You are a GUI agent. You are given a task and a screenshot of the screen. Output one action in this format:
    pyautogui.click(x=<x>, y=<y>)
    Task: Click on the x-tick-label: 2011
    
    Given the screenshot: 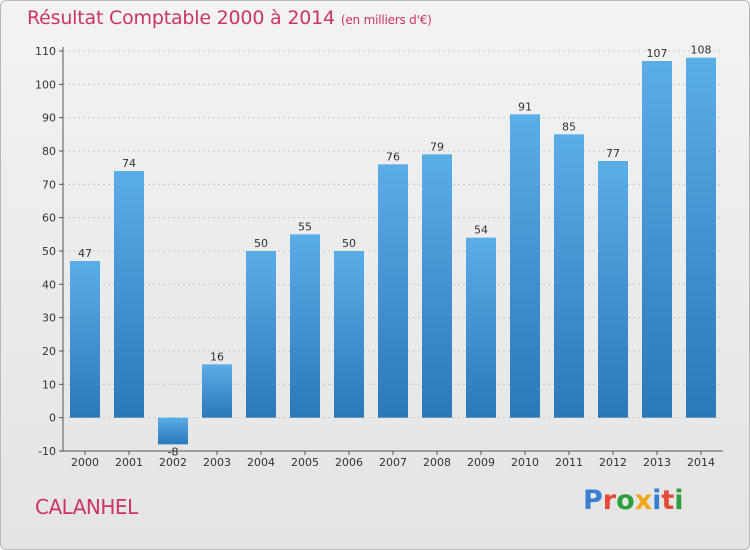 What is the action you would take?
    pyautogui.click(x=569, y=462)
    